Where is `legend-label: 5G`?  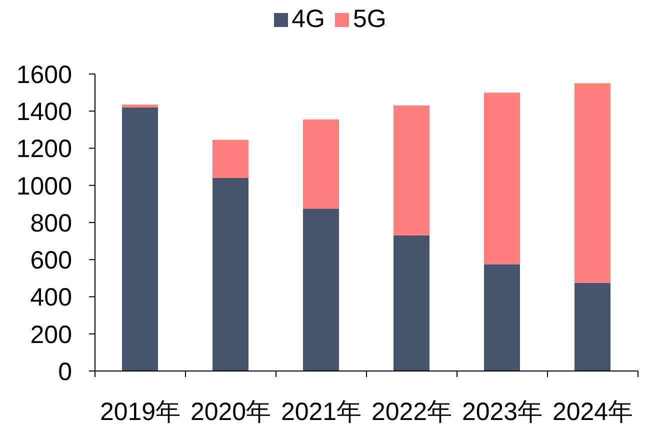
legend-label: 5G is located at coordinates (369, 19).